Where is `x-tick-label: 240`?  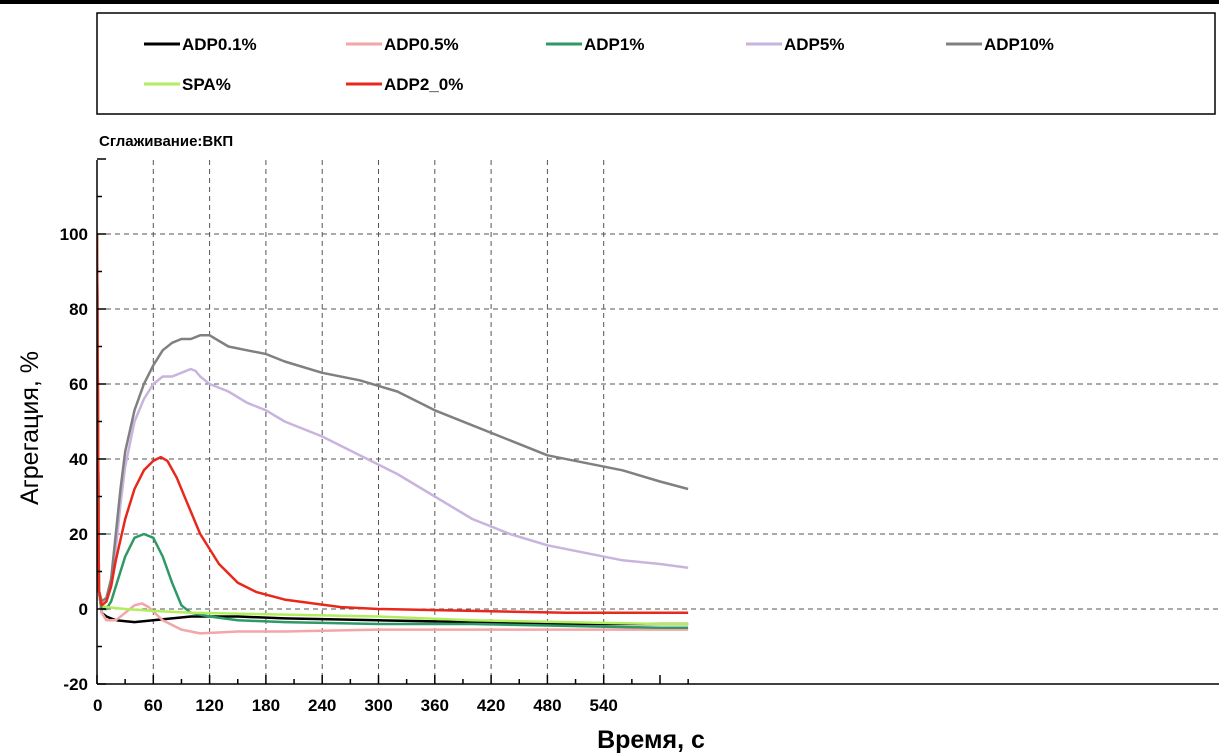
x-tick-label: 240 is located at coordinates (322, 705).